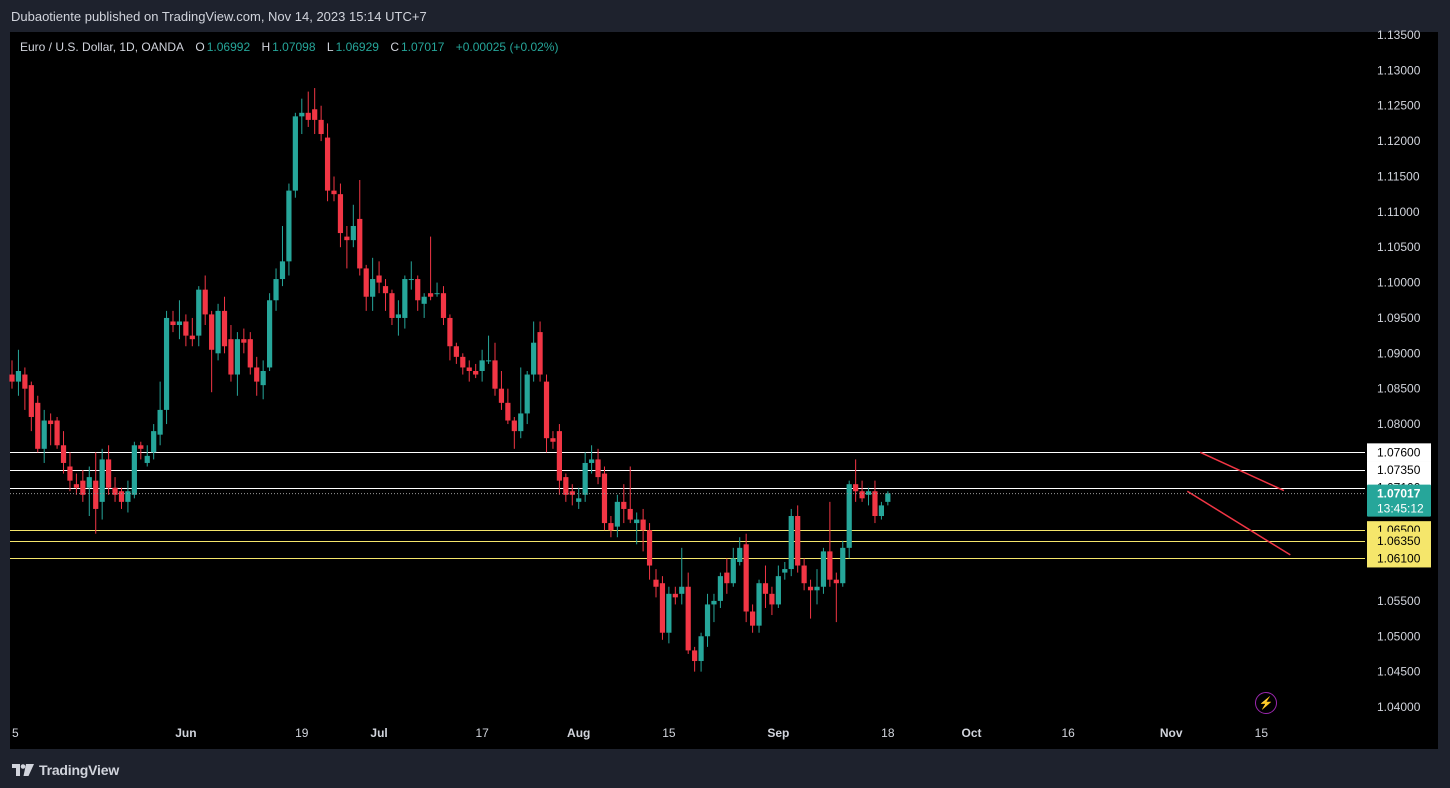 The height and width of the screenshot is (788, 1450). I want to click on close-value: 1.07017, so click(422, 47).